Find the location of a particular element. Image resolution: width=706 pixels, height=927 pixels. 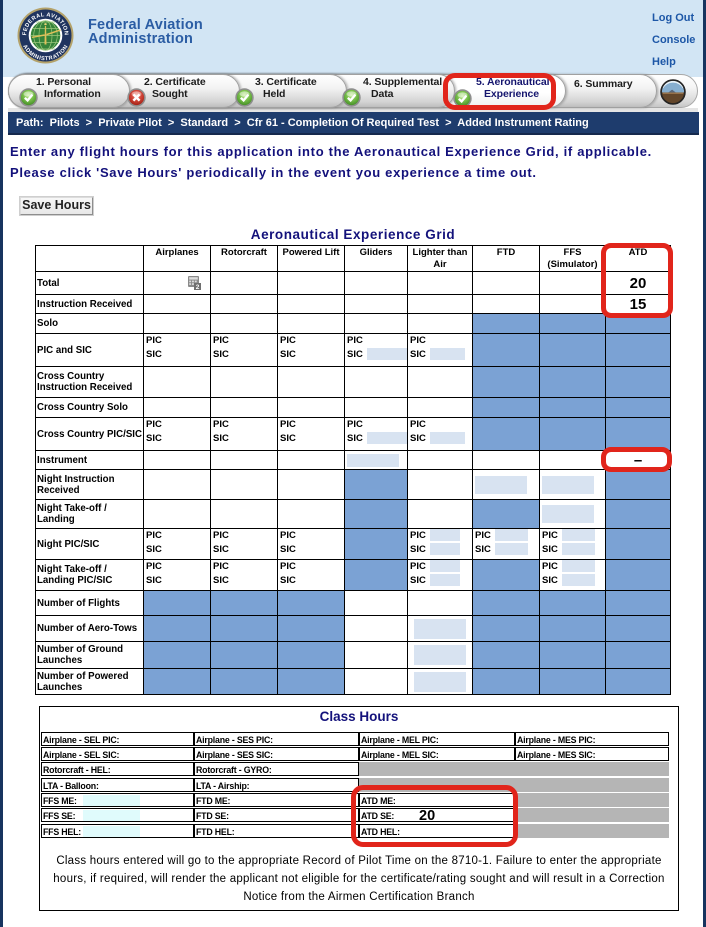

svg-text: 2 is located at coordinates (198, 287).